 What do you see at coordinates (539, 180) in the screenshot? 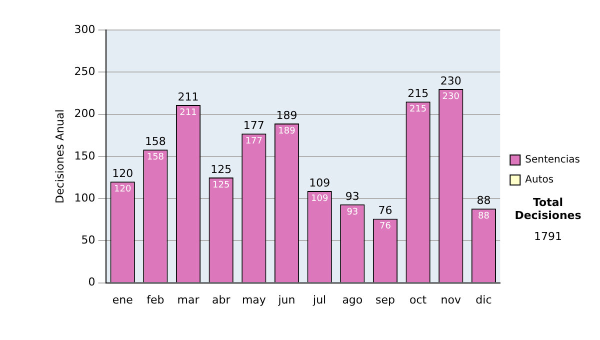
I see `legend-label: Autos` at bounding box center [539, 180].